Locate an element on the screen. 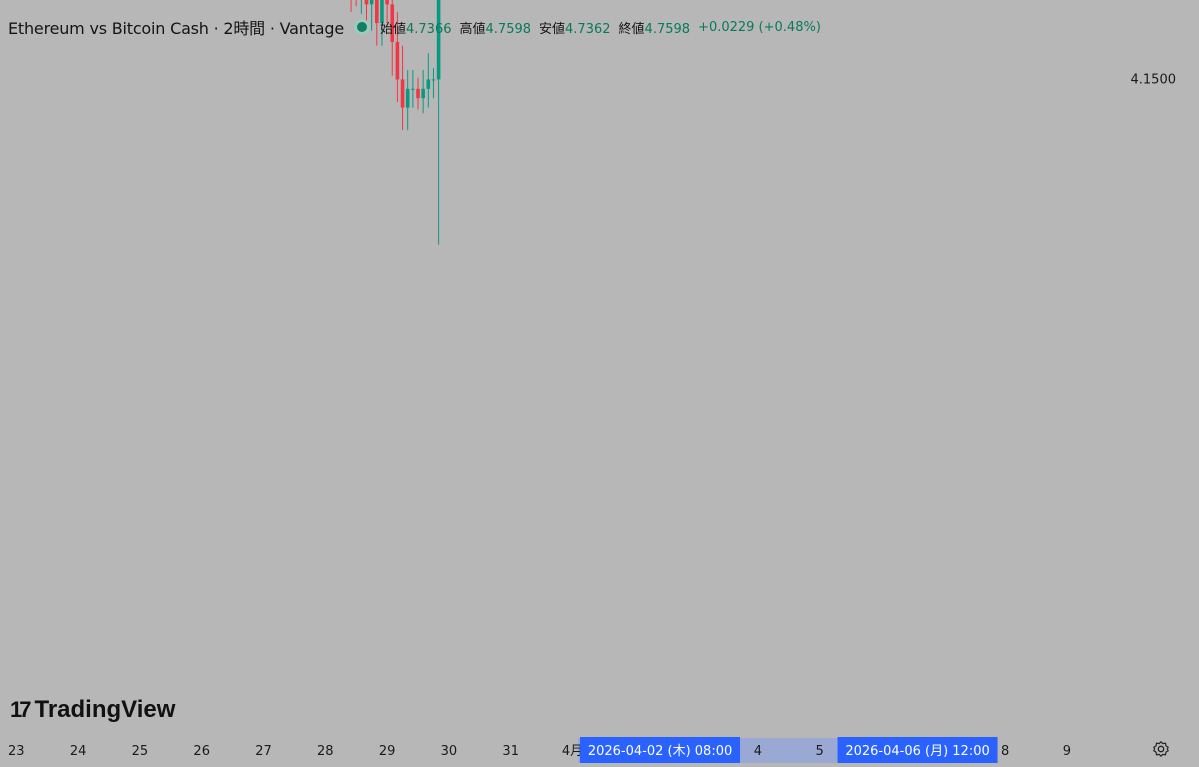  x-tick-label: 29 is located at coordinates (387, 751).